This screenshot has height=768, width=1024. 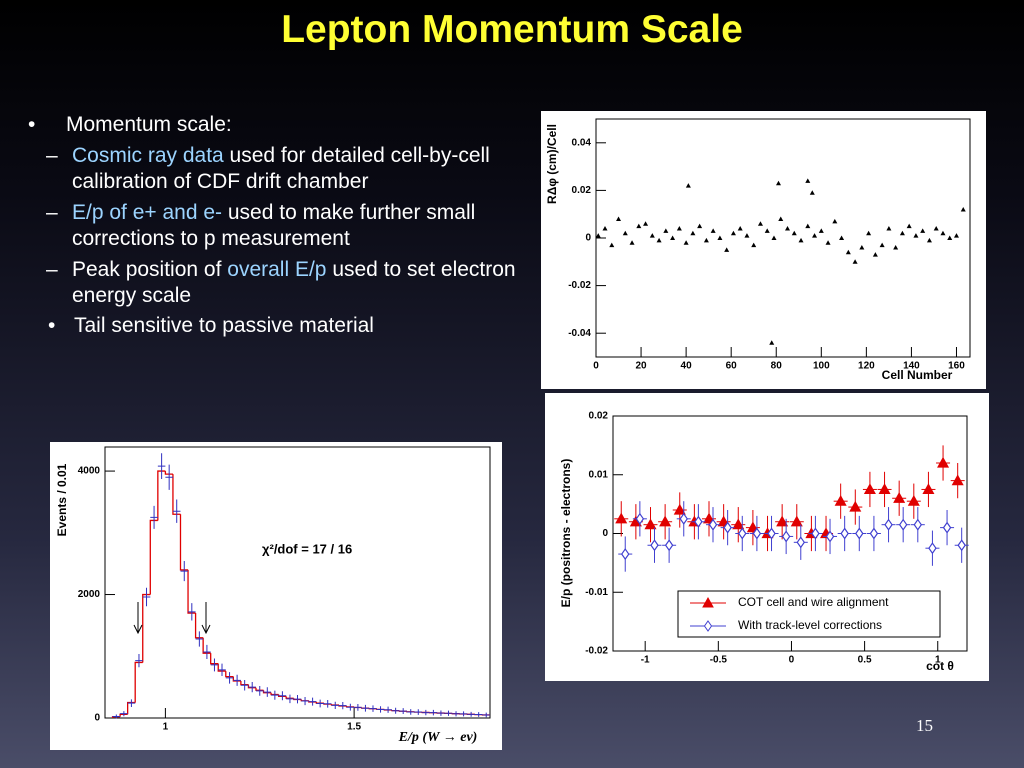 What do you see at coordinates (512, 29) in the screenshot?
I see `slide-title: Lepton Momentum Scale` at bounding box center [512, 29].